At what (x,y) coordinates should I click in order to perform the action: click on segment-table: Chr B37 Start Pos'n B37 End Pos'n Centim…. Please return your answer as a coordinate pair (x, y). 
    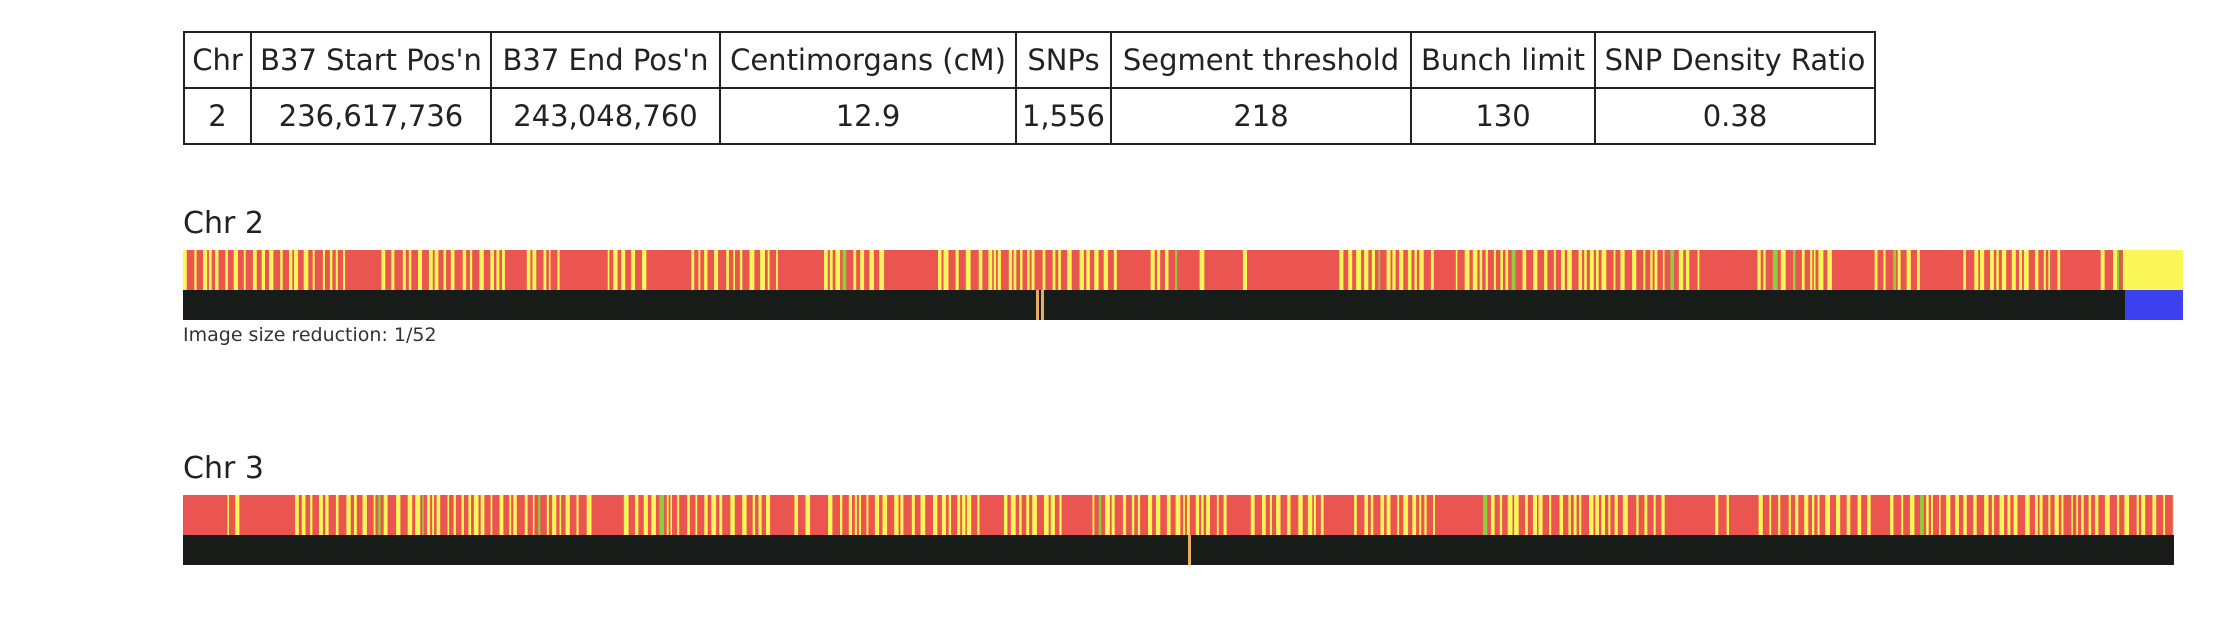
    Looking at the image, I should click on (1029, 88).